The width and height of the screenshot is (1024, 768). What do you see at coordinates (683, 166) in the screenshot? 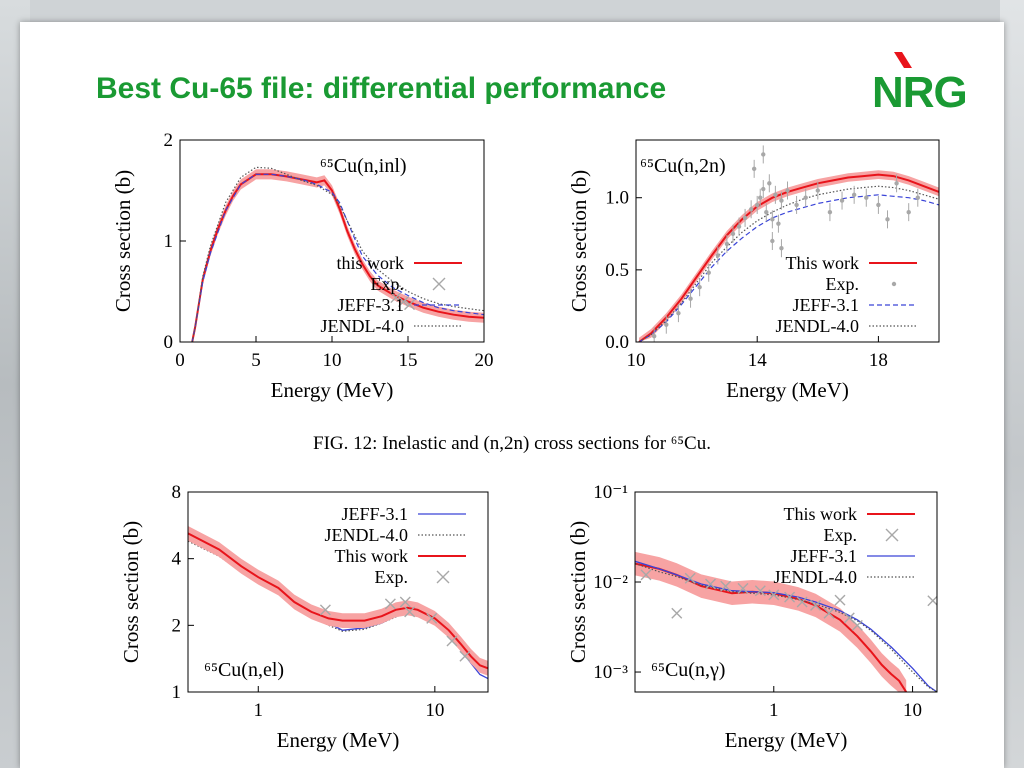
I see `reaction-label: ⁶⁵Cu(n,2n)` at bounding box center [683, 166].